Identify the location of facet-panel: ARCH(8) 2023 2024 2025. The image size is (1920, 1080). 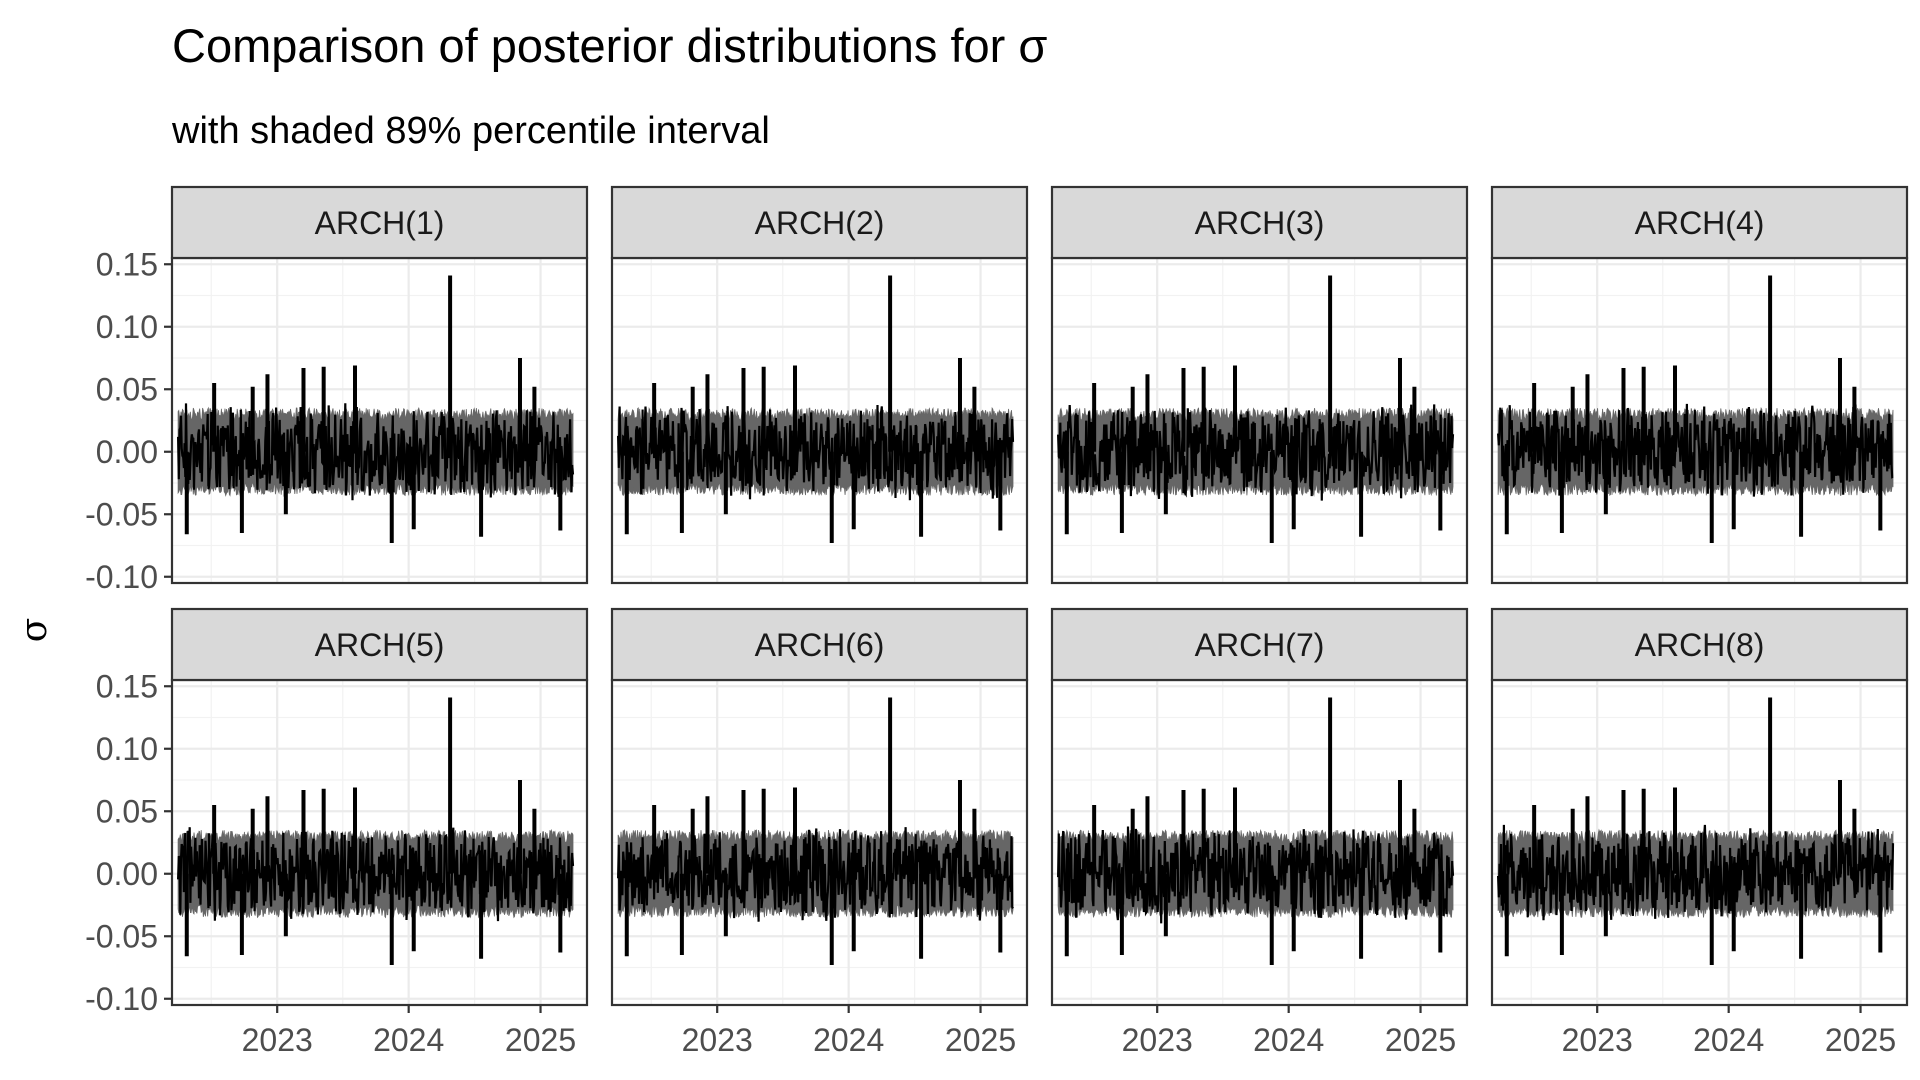
(1699, 832).